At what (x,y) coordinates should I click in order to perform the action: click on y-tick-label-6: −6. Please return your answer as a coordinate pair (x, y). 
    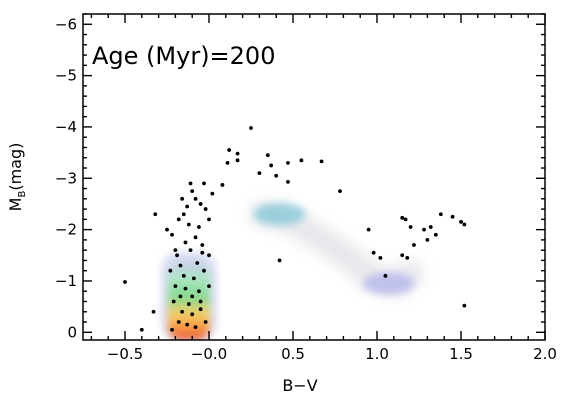
    Looking at the image, I should click on (66, 24).